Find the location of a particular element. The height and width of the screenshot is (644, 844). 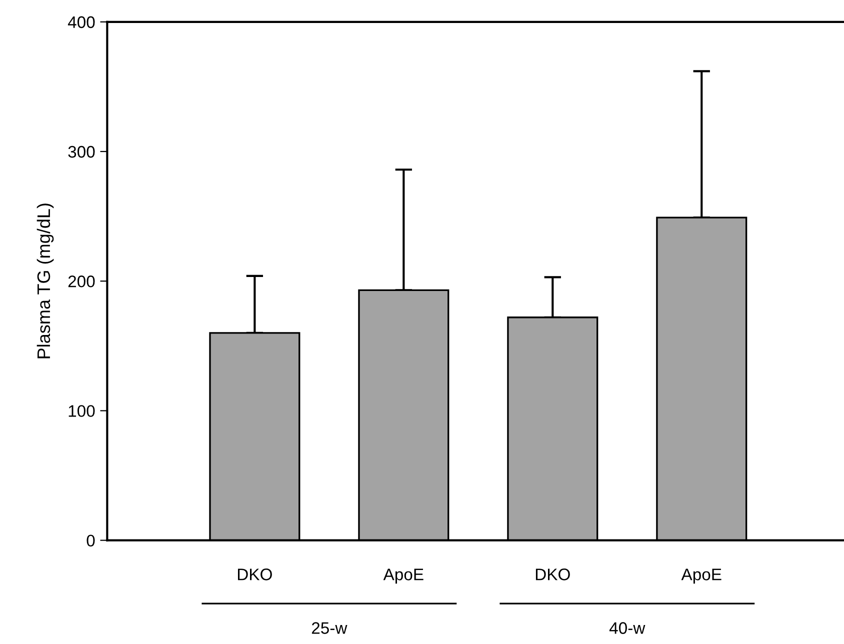

y-tick-label: 400 is located at coordinates (81, 22).